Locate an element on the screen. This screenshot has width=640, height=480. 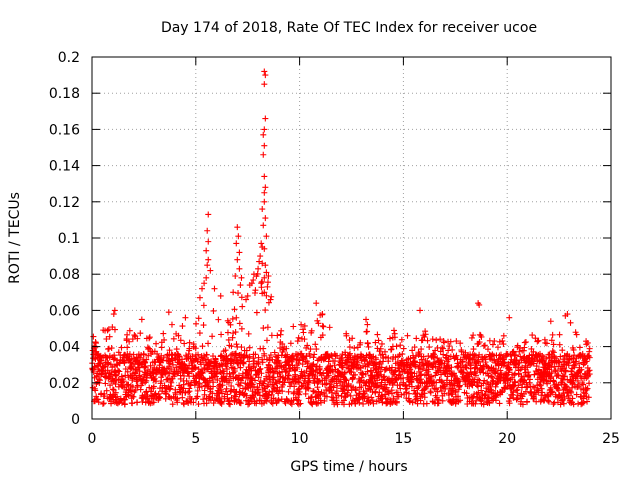
x-tick-label: 15 is located at coordinates (403, 439).